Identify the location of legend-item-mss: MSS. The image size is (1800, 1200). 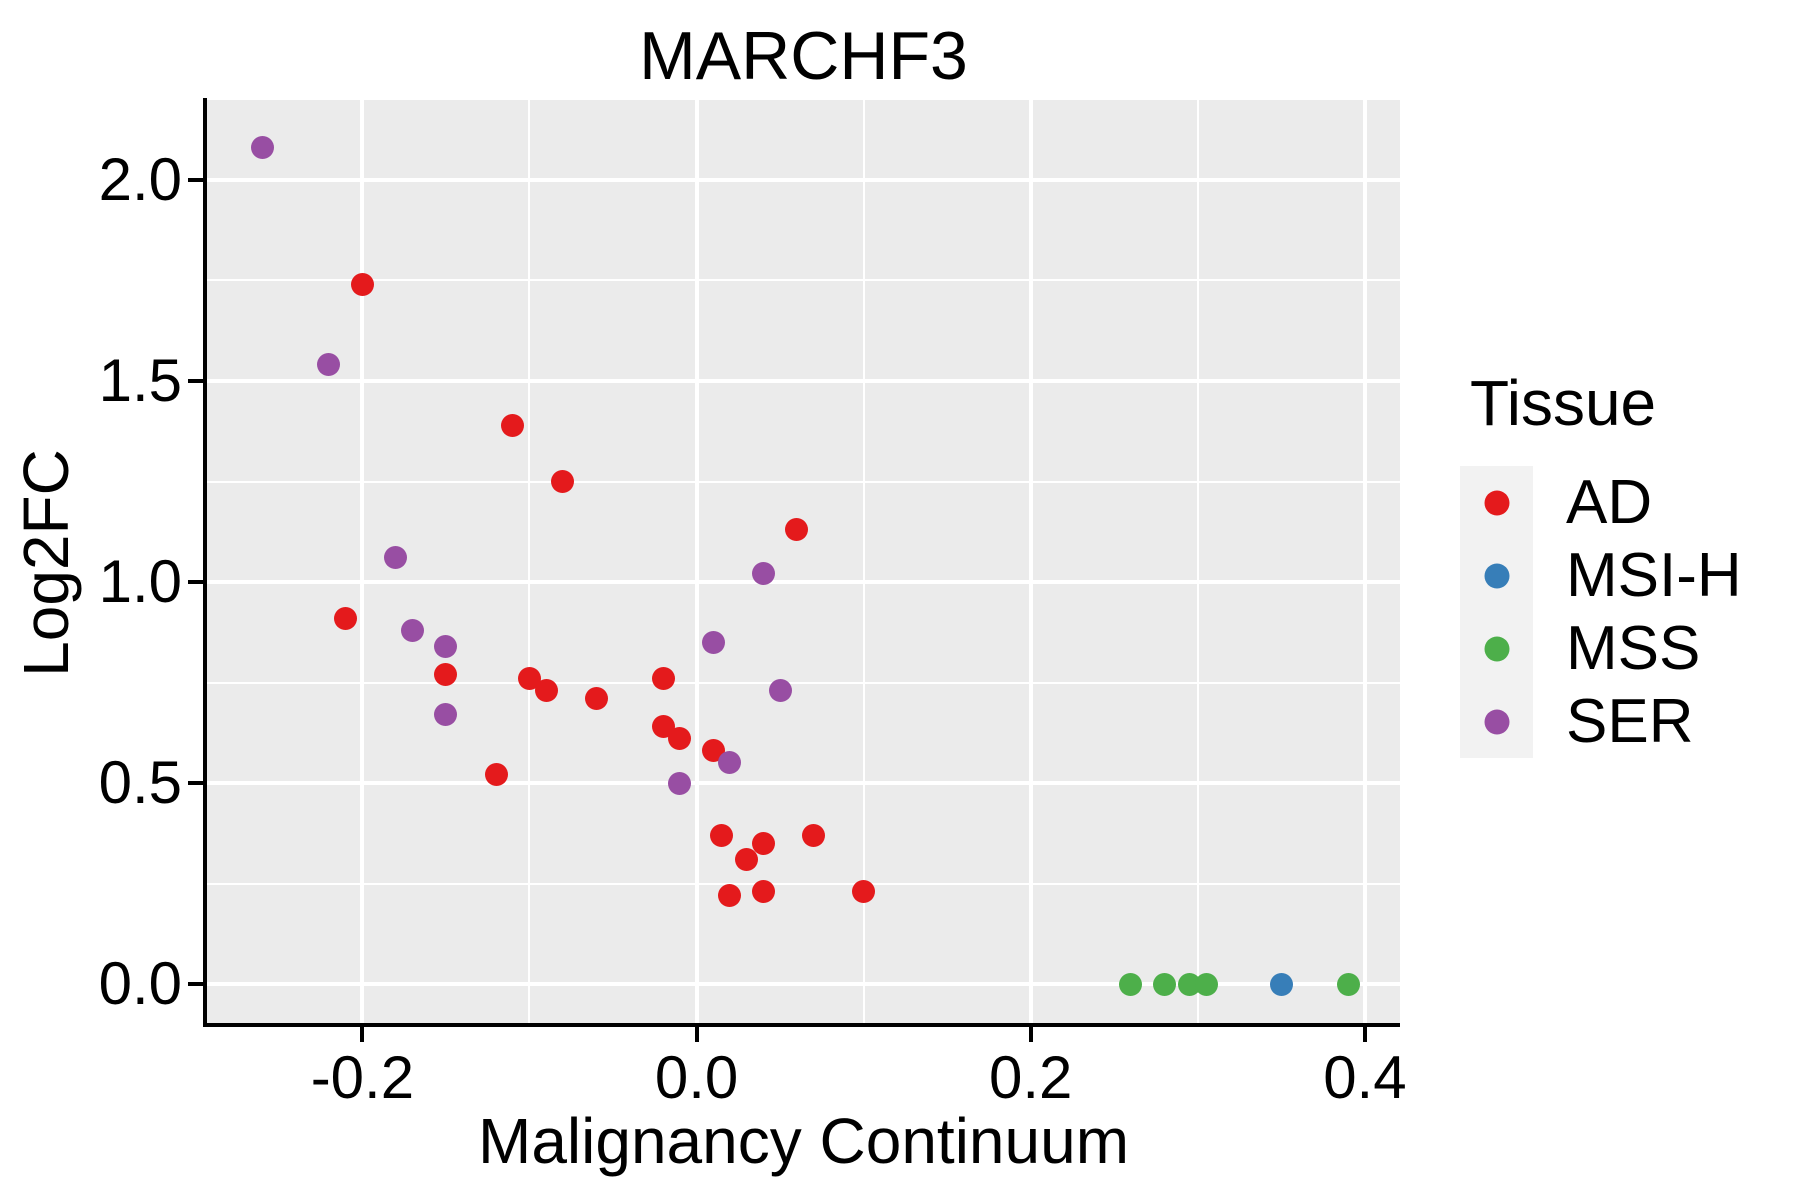
(1625, 648).